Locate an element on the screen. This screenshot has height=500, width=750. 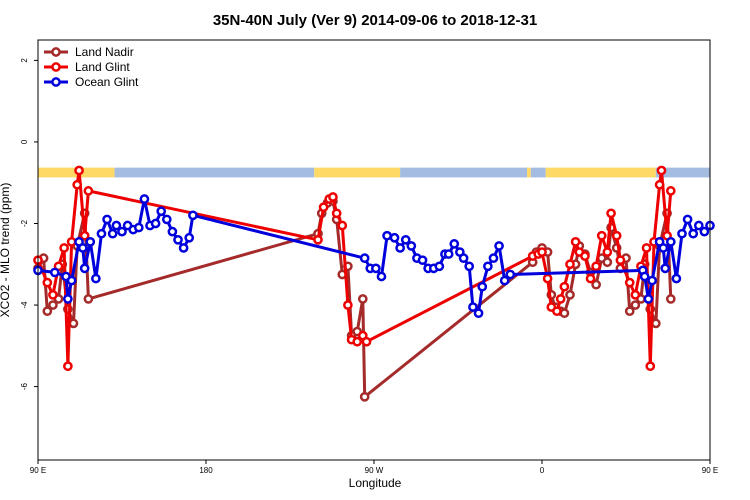
y-tick-label: 2 is located at coordinates (24, 60).